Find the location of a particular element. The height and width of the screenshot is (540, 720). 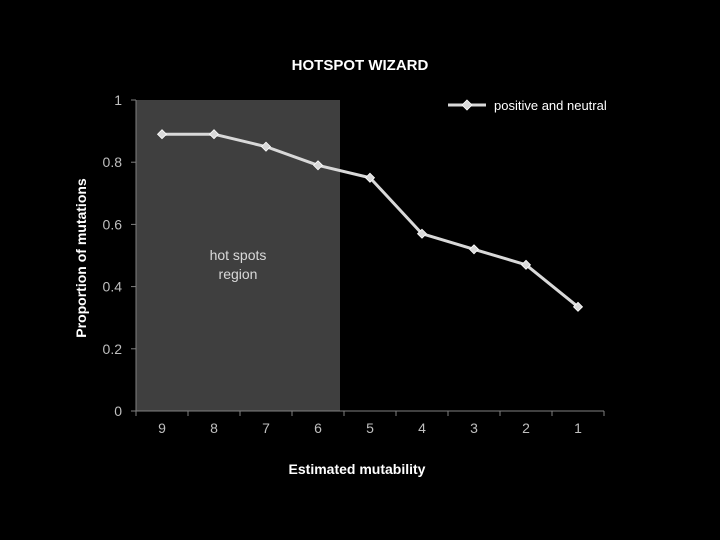

x-tick-label: 8 is located at coordinates (214, 428).